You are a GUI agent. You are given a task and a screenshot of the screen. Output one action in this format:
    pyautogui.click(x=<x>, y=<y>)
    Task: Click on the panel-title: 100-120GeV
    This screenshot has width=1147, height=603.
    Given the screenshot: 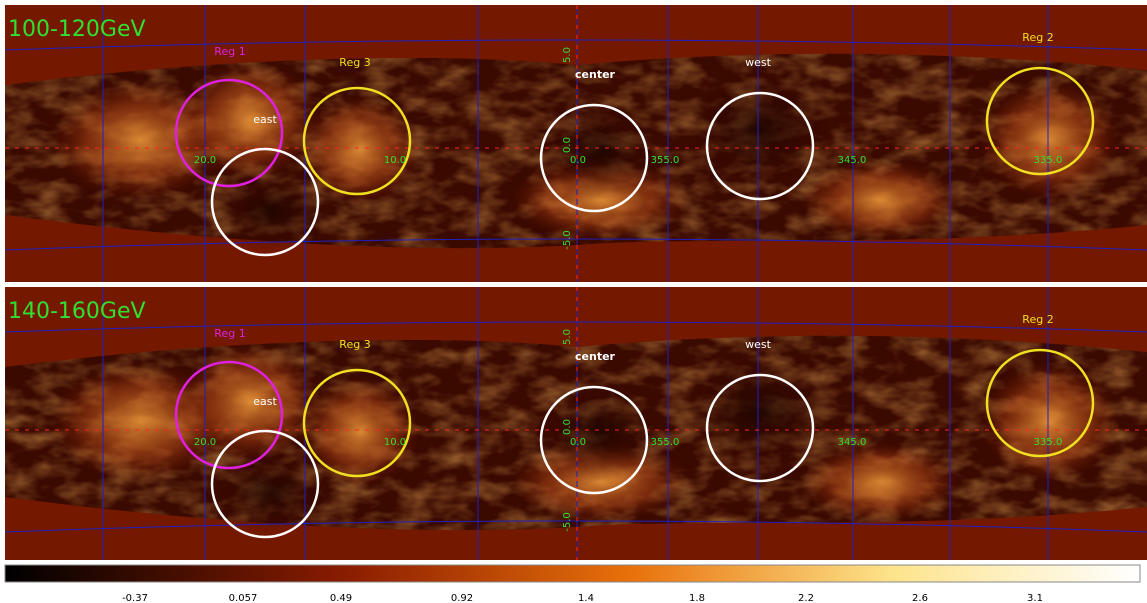 What is the action you would take?
    pyautogui.click(x=77, y=29)
    